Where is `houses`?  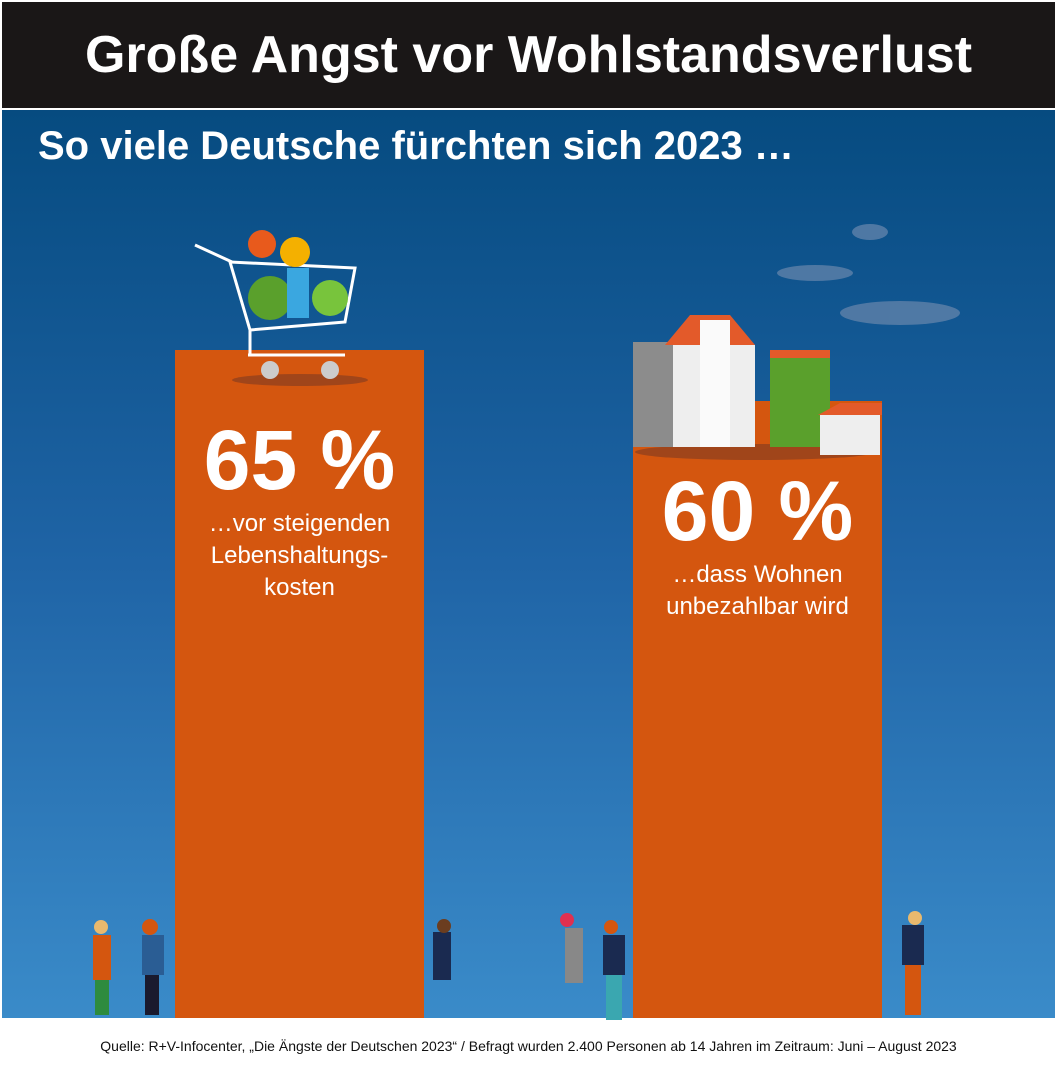 houses is located at coordinates (757, 387).